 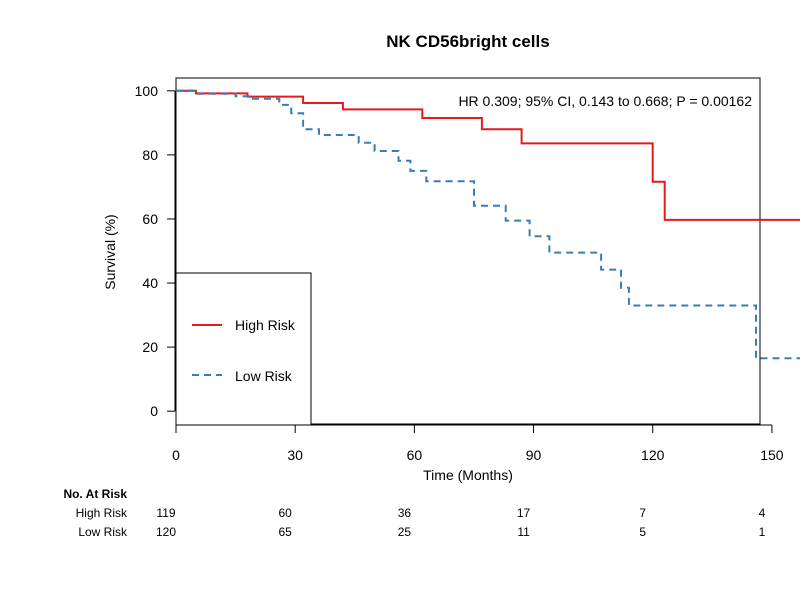 What do you see at coordinates (102, 513) in the screenshot?
I see `risk-row-label: High Risk` at bounding box center [102, 513].